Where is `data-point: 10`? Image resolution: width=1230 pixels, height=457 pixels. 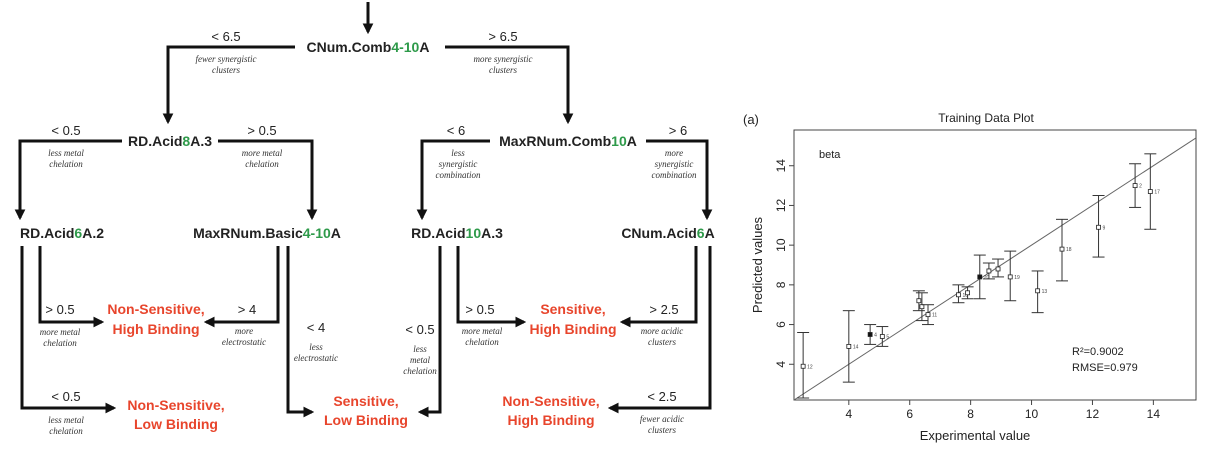 data-point: 10 is located at coordinates (960, 294).